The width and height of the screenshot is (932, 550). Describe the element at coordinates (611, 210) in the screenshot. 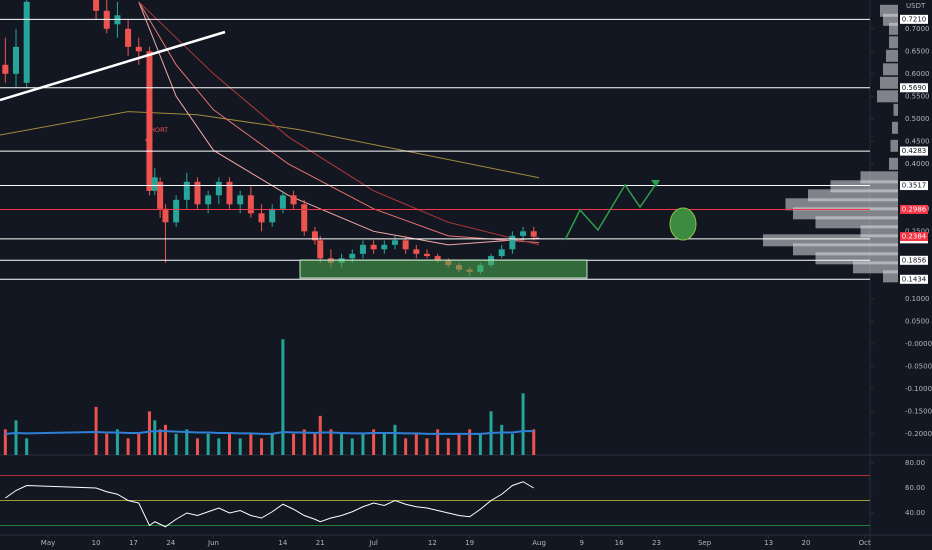

I see `projection-path` at that location.